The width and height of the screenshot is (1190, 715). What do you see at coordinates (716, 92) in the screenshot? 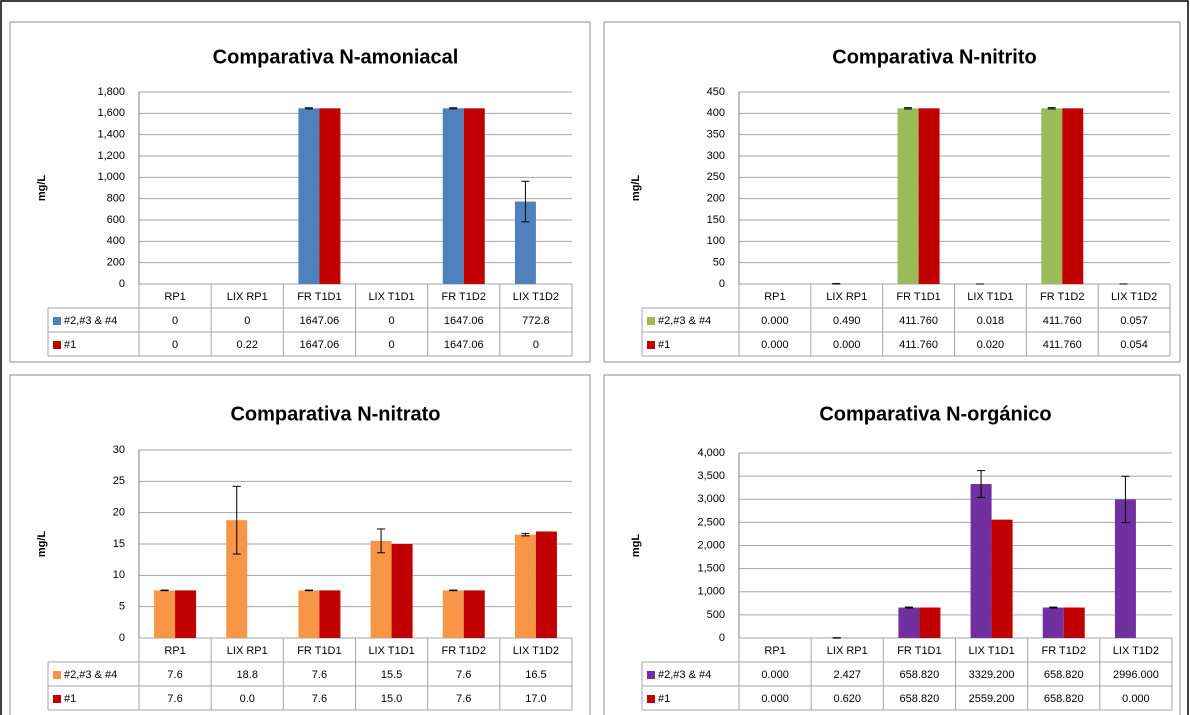
I see `y-tick-label: 450` at bounding box center [716, 92].